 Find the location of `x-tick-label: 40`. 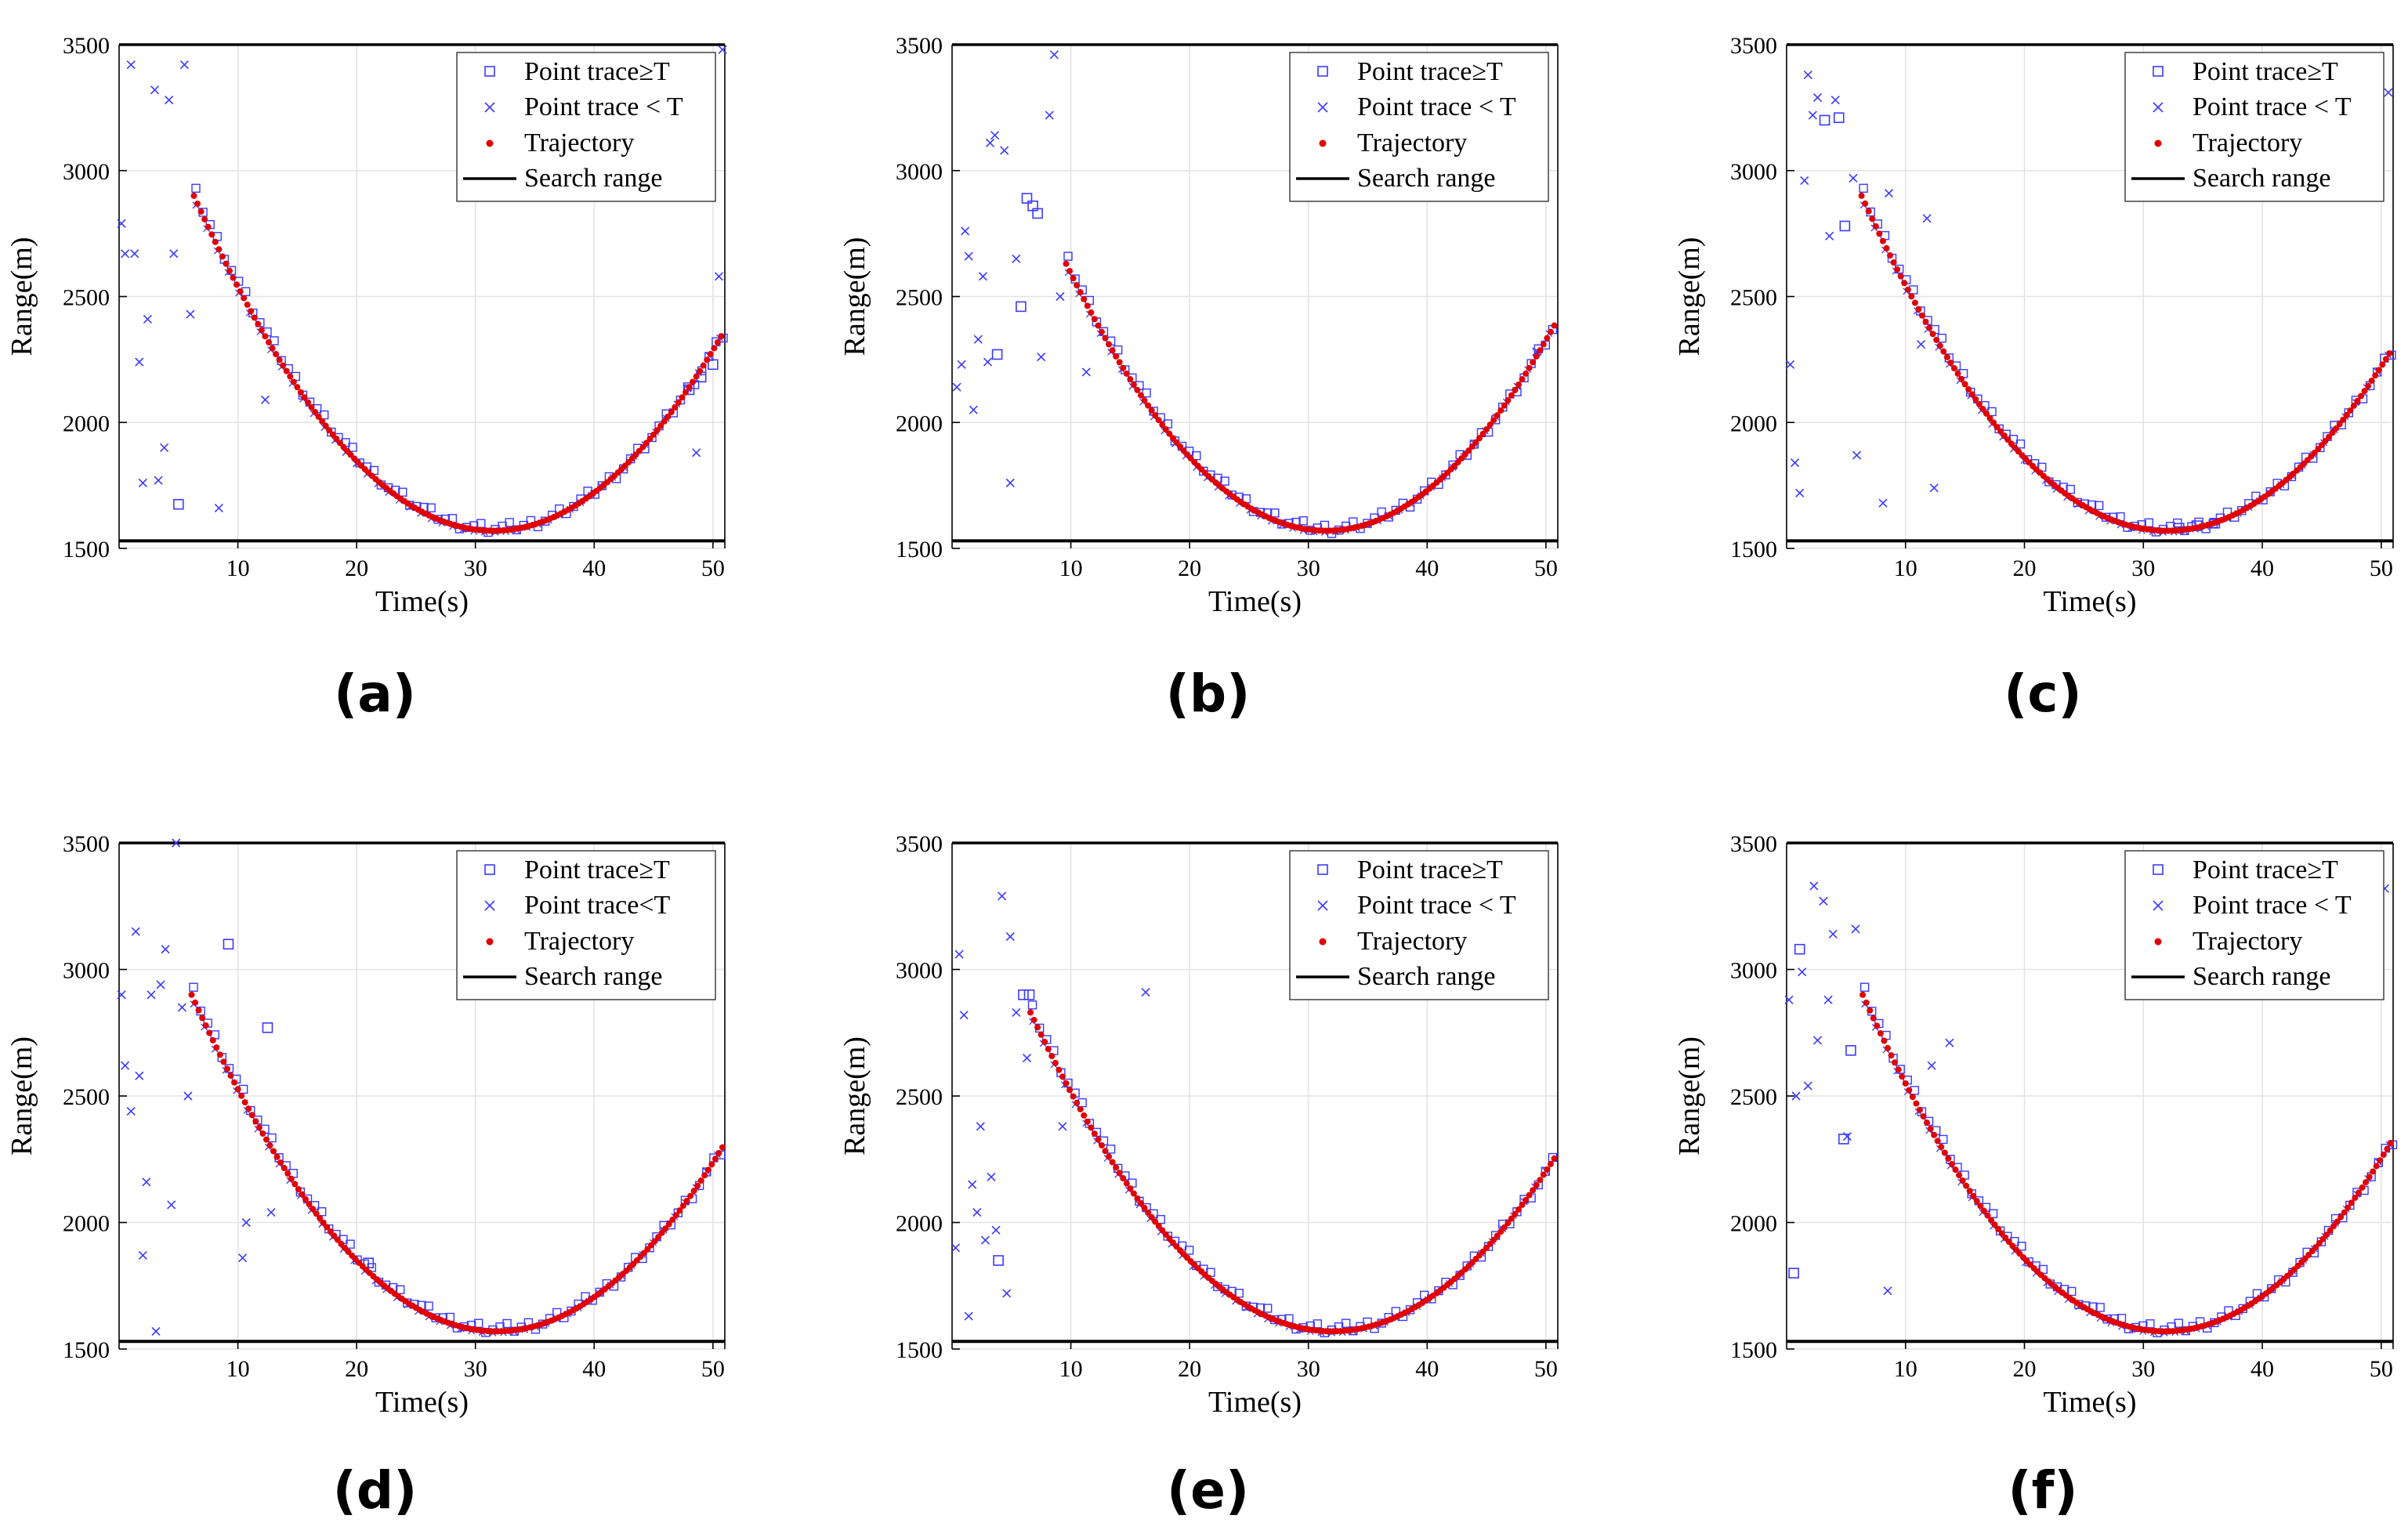

x-tick-label: 40 is located at coordinates (594, 568).